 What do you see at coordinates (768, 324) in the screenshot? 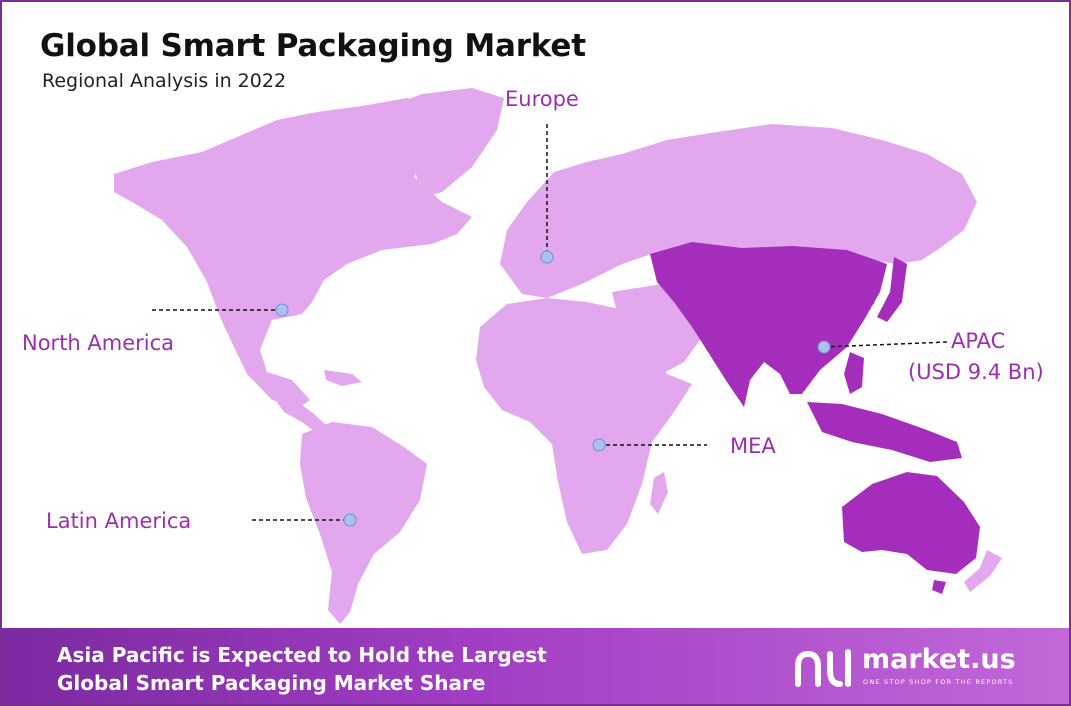
I see `land-apac-mainland` at bounding box center [768, 324].